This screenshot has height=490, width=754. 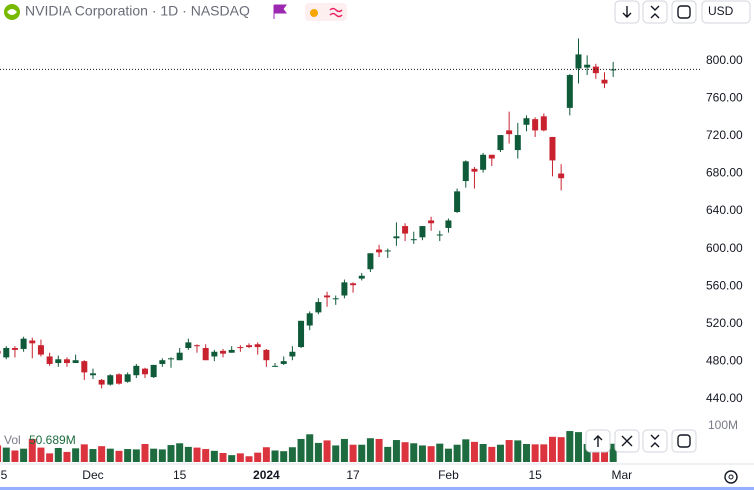 What do you see at coordinates (724, 398) in the screenshot?
I see `y-tick-label: 440.00` at bounding box center [724, 398].